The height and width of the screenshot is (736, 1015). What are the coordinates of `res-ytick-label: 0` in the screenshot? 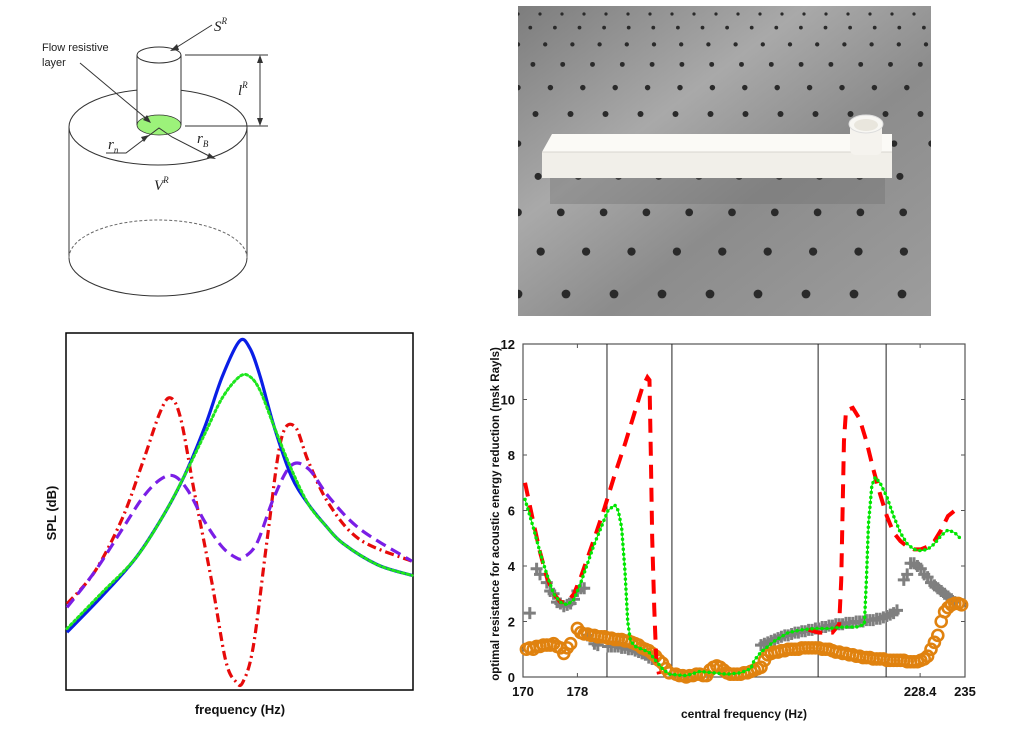 It's located at (511, 677).